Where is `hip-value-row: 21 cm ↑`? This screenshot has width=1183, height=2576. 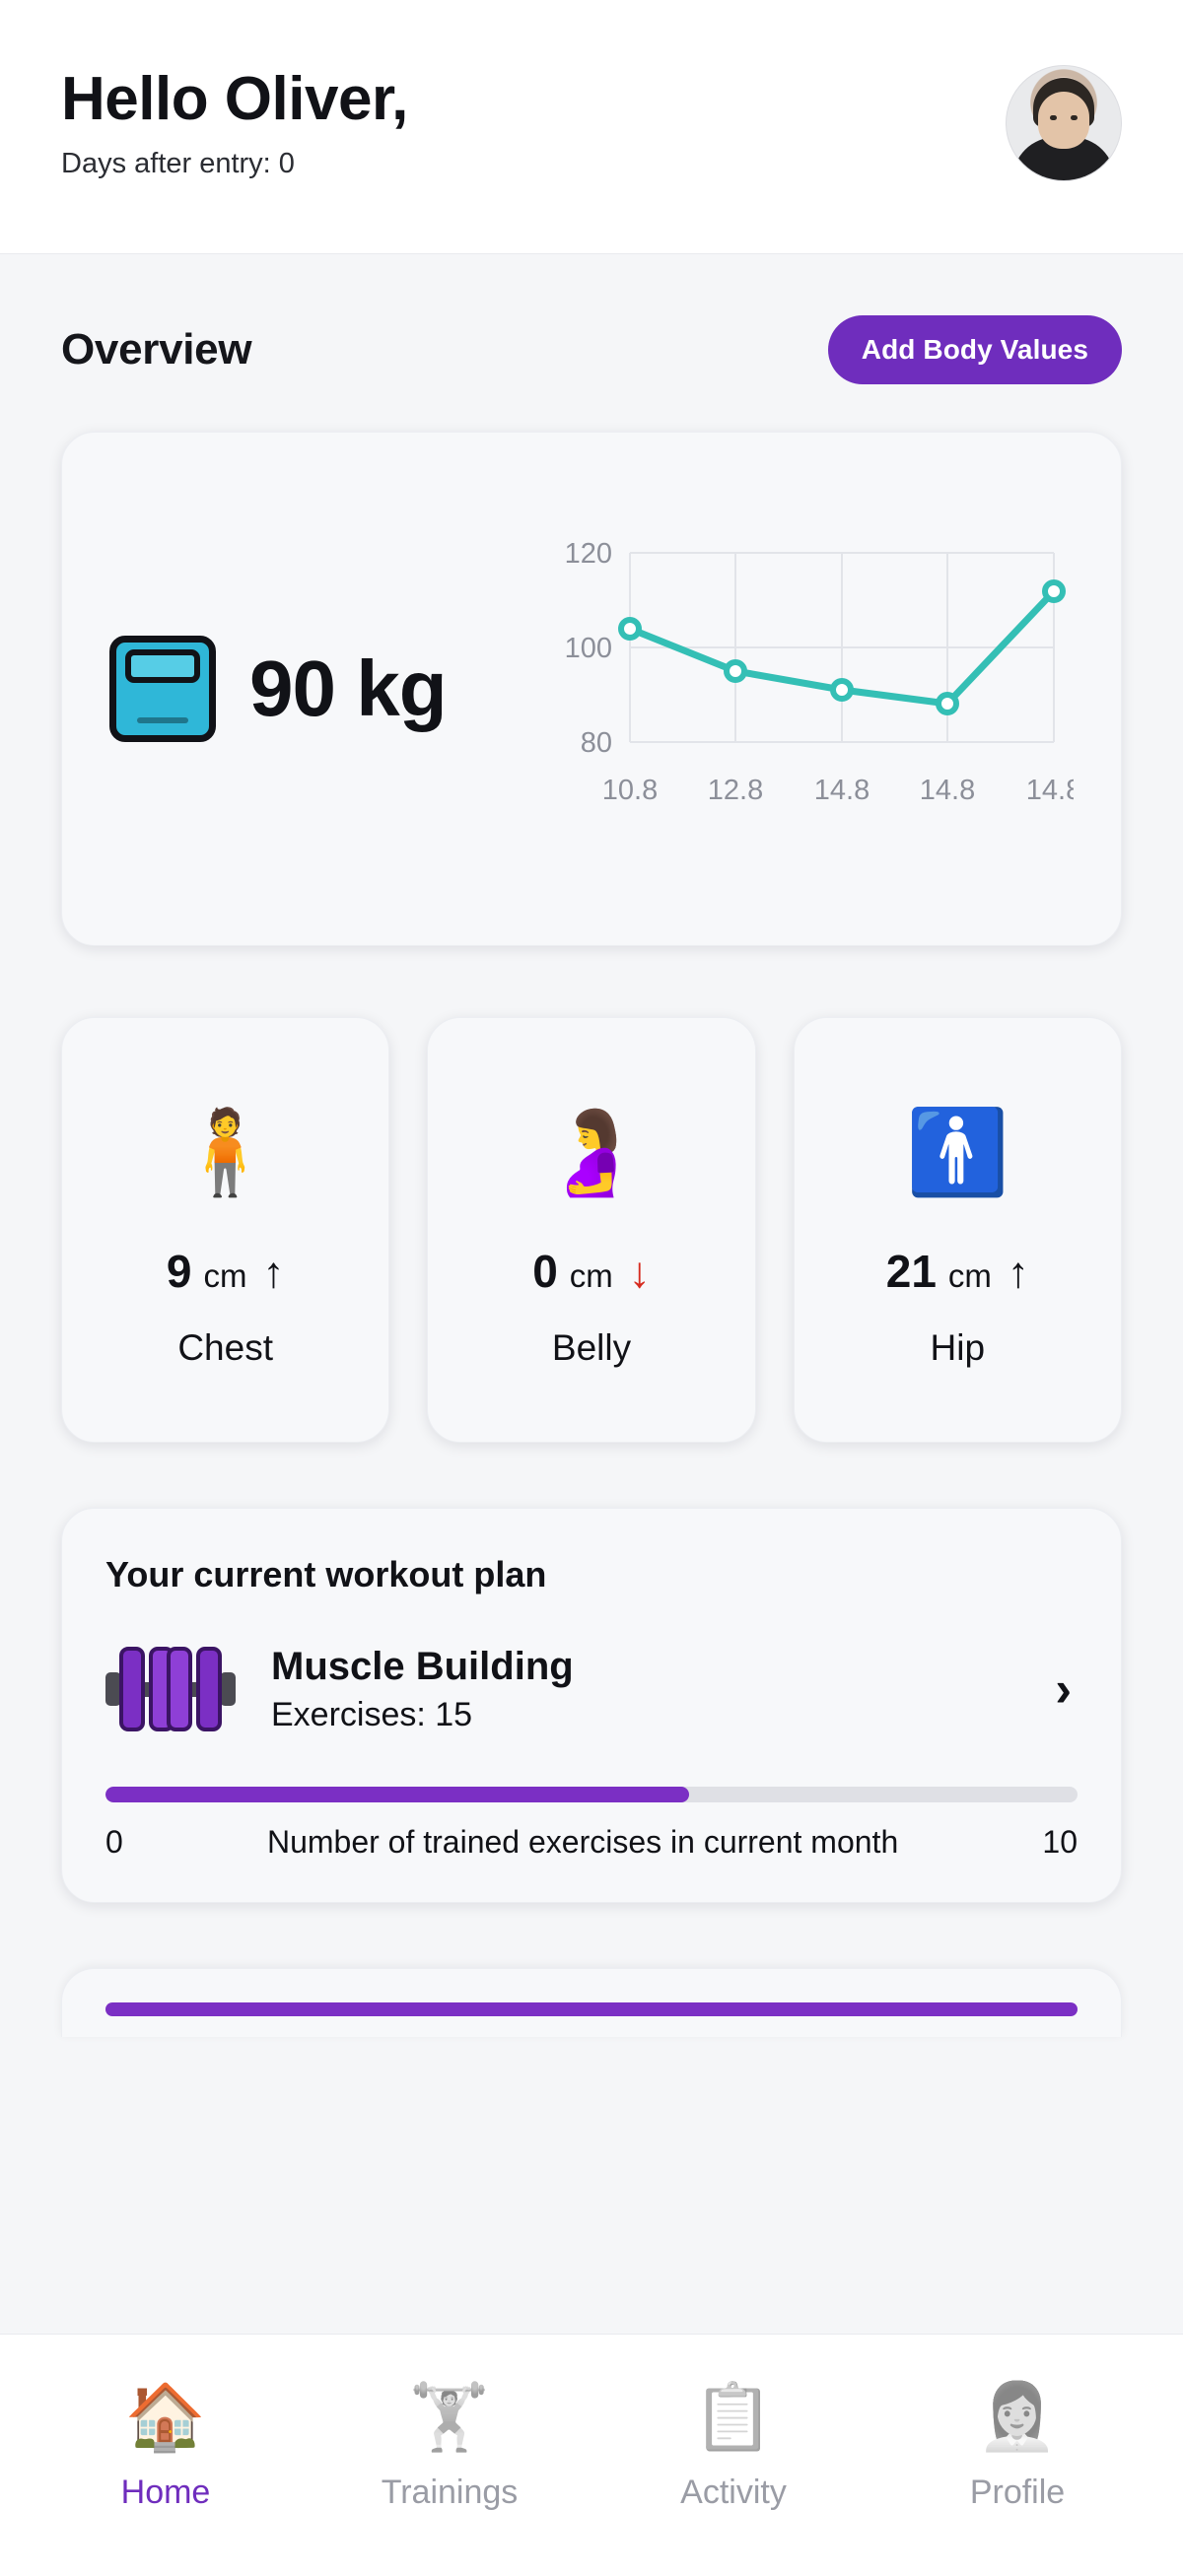 hip-value-row: 21 cm ↑ is located at coordinates (957, 1271).